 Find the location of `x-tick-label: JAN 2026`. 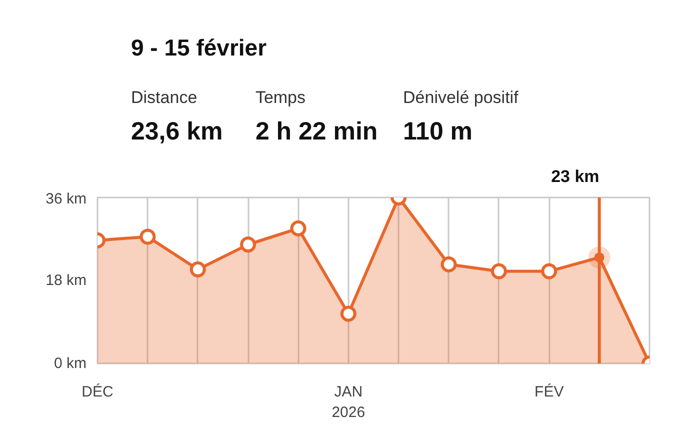

x-tick-label: JAN 2026 is located at coordinates (349, 402).